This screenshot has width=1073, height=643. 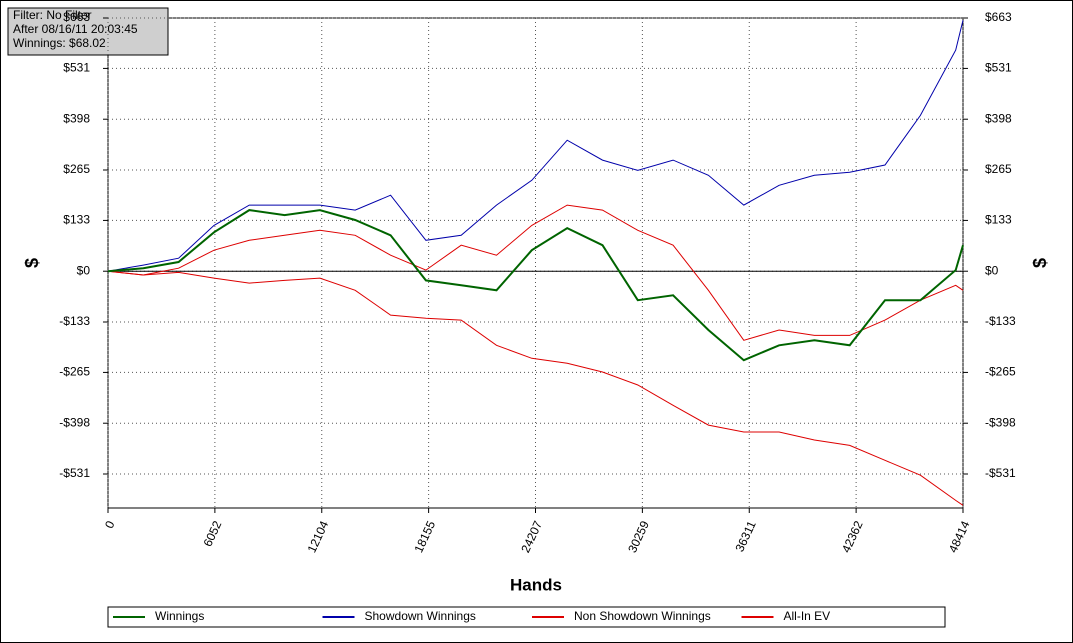 I want to click on y2-tick-label: $0, so click(x=992, y=270).